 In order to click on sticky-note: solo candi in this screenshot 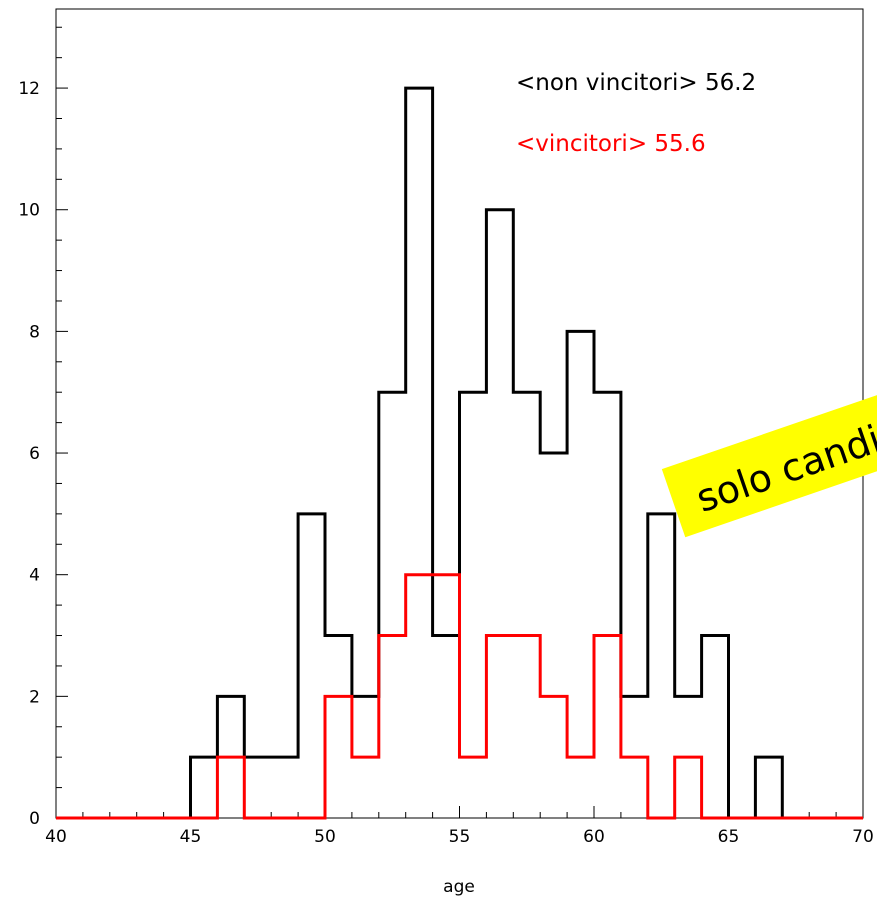, I will do `click(769, 465)`.